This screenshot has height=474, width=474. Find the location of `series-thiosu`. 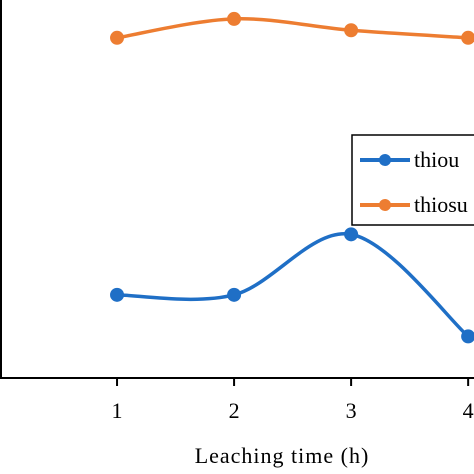

series-thiosu is located at coordinates (292, 28).